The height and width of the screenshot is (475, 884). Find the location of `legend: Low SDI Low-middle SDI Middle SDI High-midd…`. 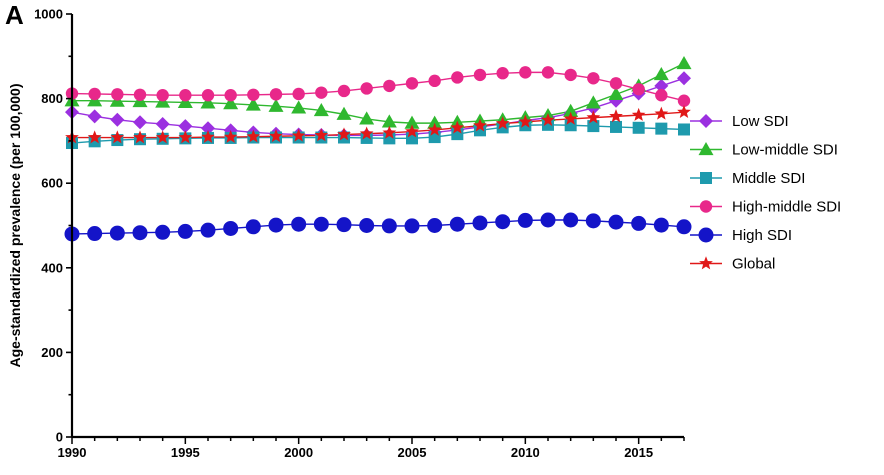

legend: Low SDI Low-middle SDI Middle SDI High-midd… is located at coordinates (765, 193).